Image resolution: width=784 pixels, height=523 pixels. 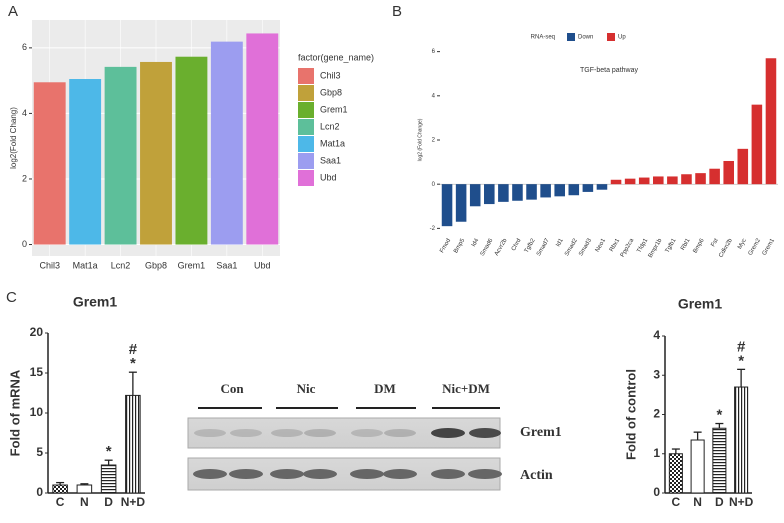 What do you see at coordinates (306, 388) in the screenshot?
I see `lane-label: Nic` at bounding box center [306, 388].